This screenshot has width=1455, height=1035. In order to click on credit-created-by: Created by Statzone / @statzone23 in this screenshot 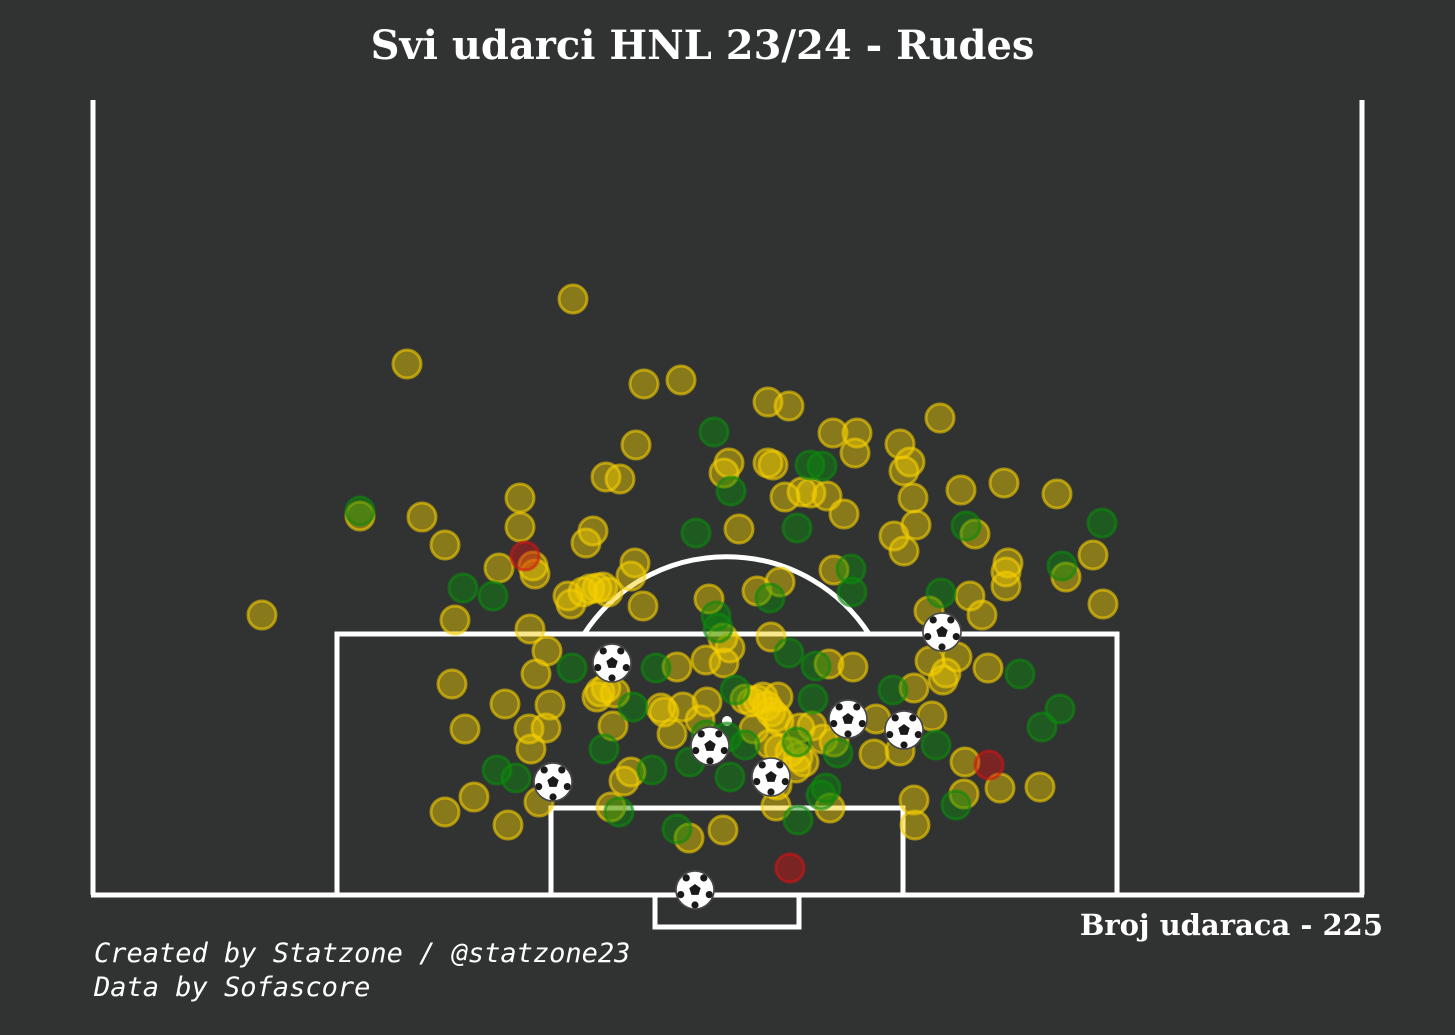, I will do `click(362, 953)`.